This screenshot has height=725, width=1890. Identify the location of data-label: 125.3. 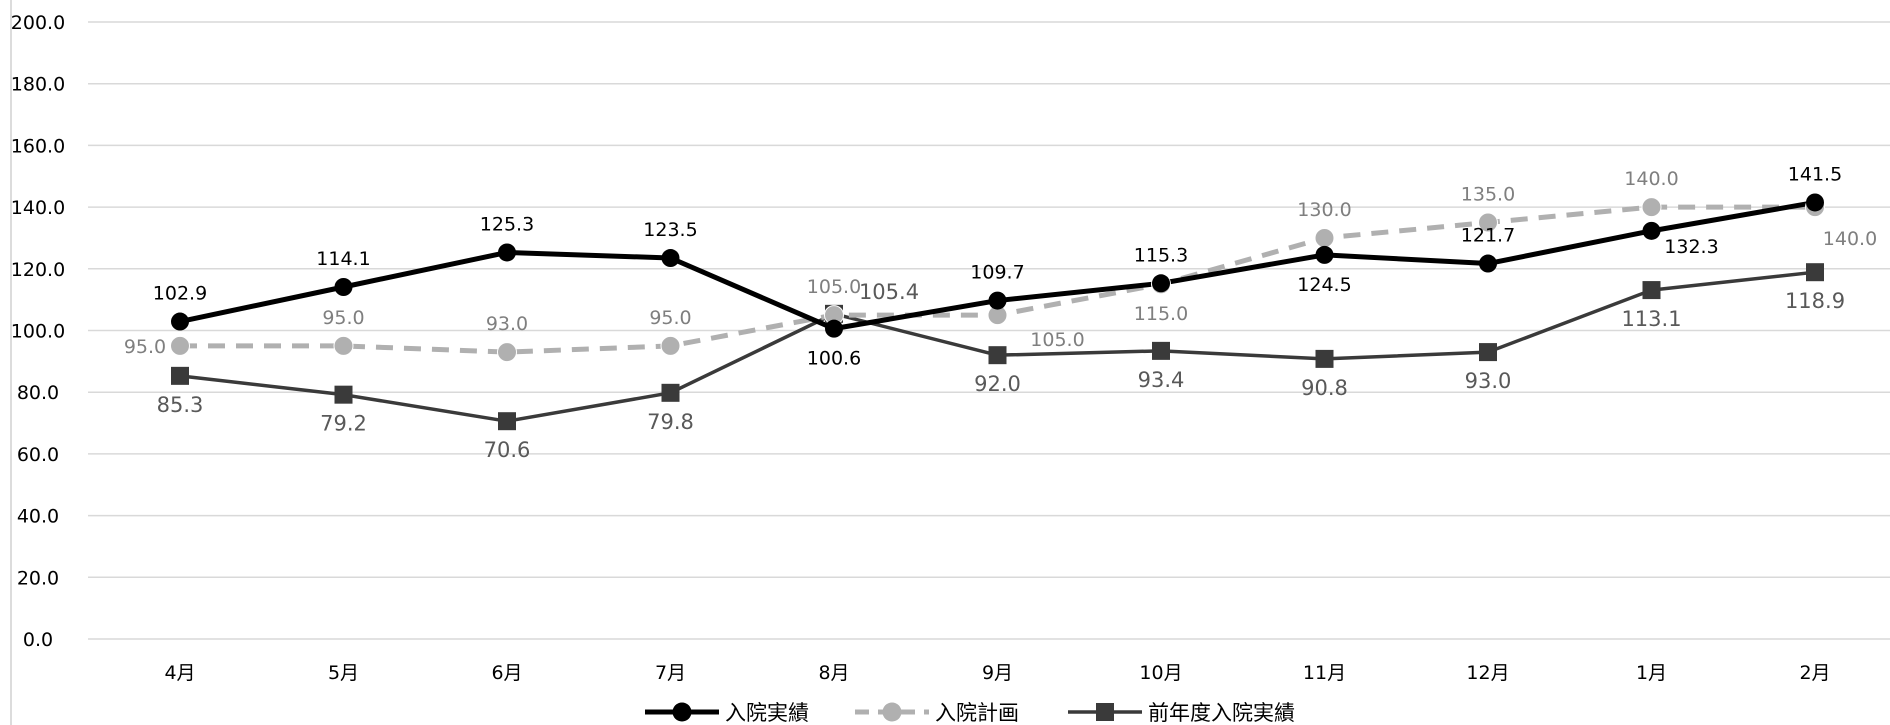
(507, 224).